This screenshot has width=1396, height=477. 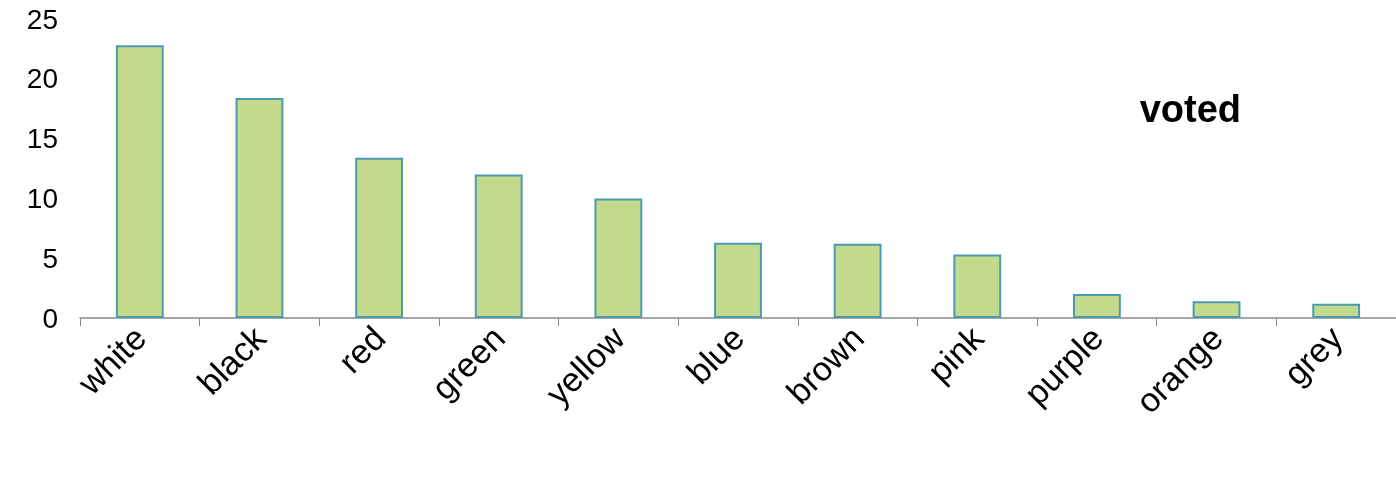 What do you see at coordinates (361, 349) in the screenshot?
I see `x-tick-label: red` at bounding box center [361, 349].